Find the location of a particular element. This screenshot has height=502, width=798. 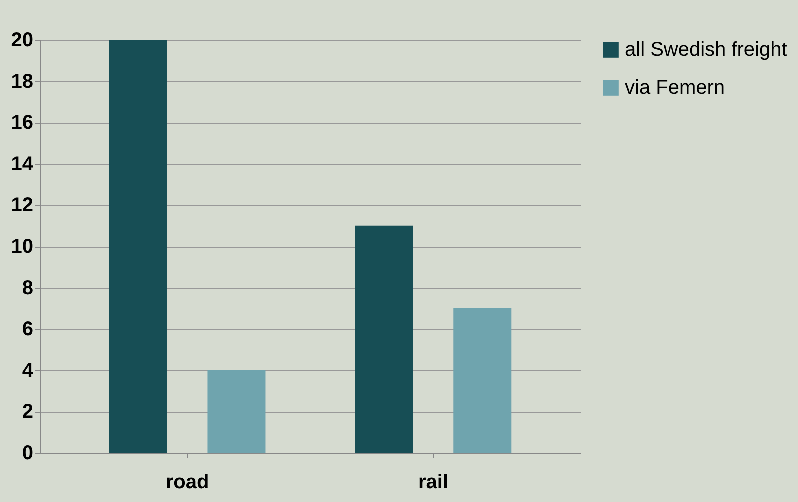

y-tick-label: 6 is located at coordinates (28, 329).